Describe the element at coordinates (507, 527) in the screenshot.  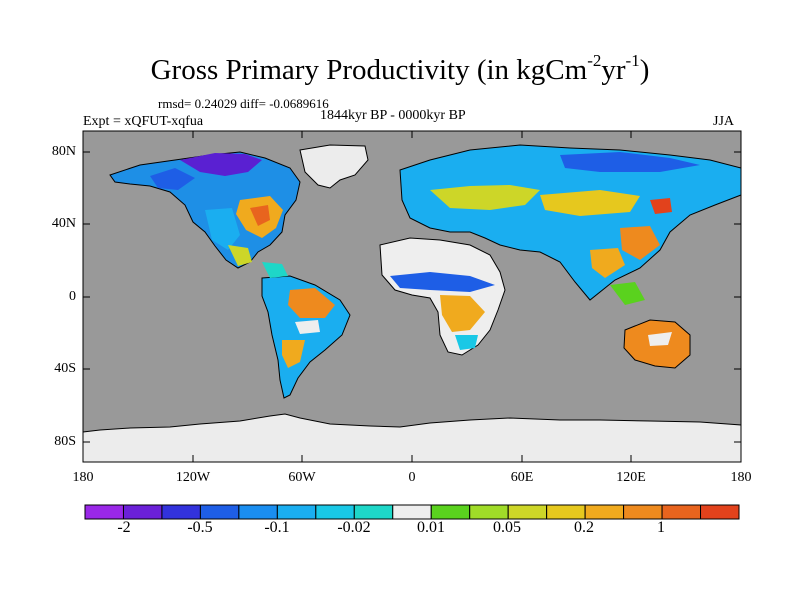
I see `colorbar-label: 0.05` at that location.